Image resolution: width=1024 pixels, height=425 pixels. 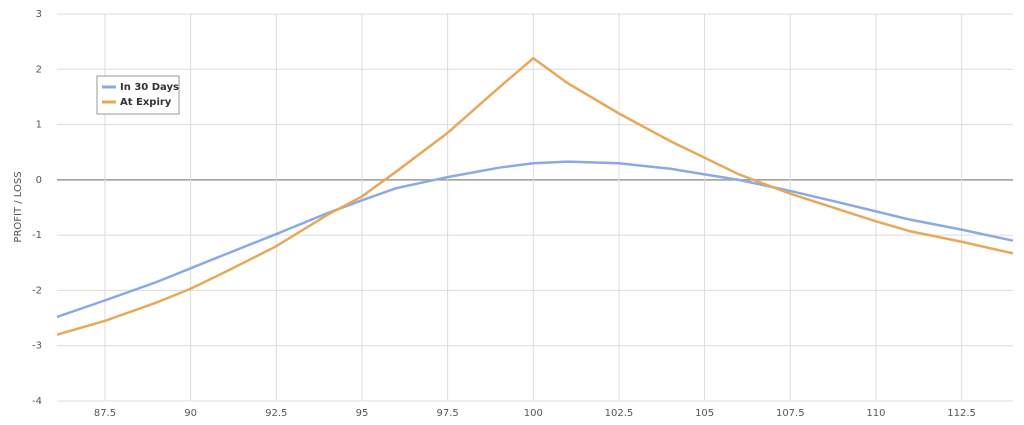 I want to click on x-tick-label: 97.5, so click(x=447, y=413).